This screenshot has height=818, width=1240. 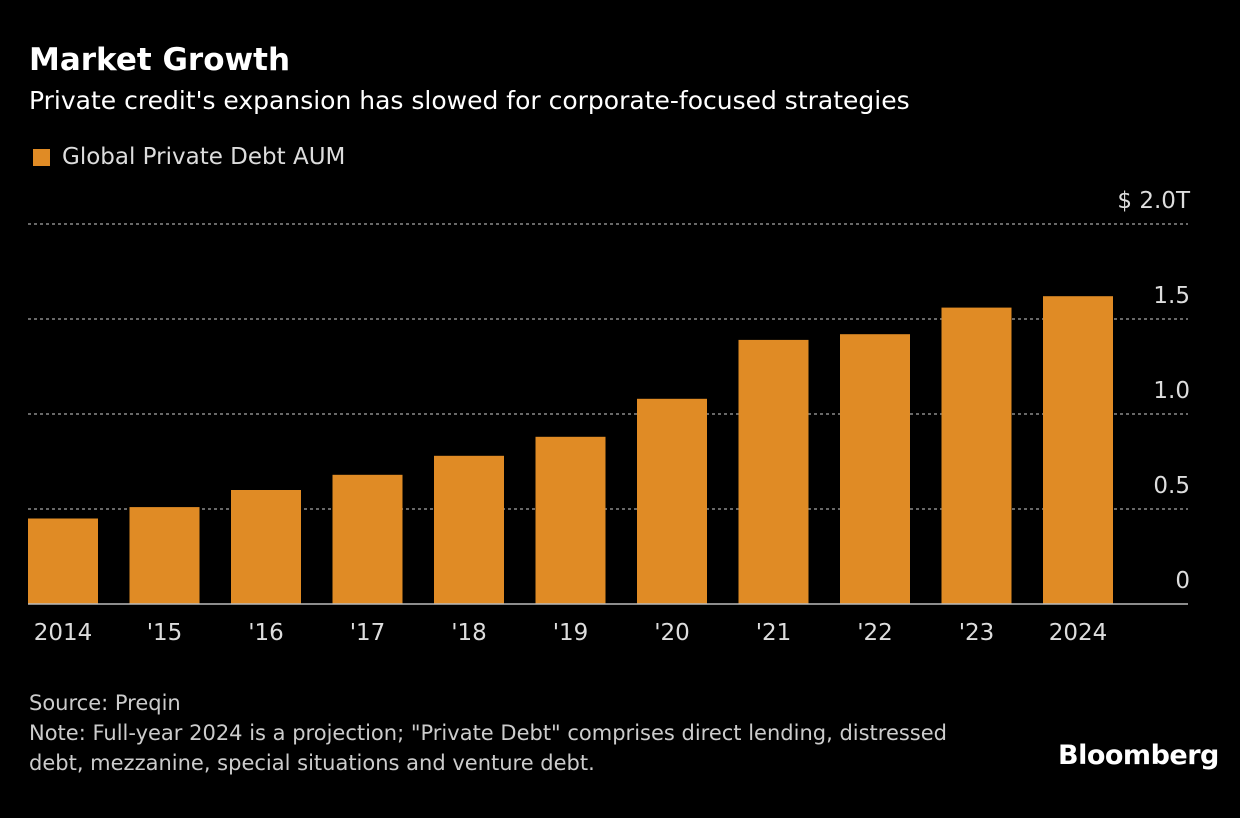 What do you see at coordinates (41, 157) in the screenshot?
I see `legend-swatch` at bounding box center [41, 157].